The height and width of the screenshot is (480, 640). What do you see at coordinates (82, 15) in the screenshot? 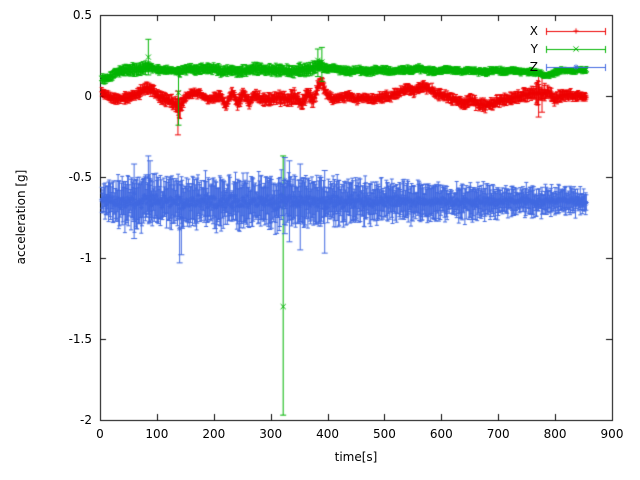
I see `y-tick-label: 0.5` at bounding box center [82, 15].